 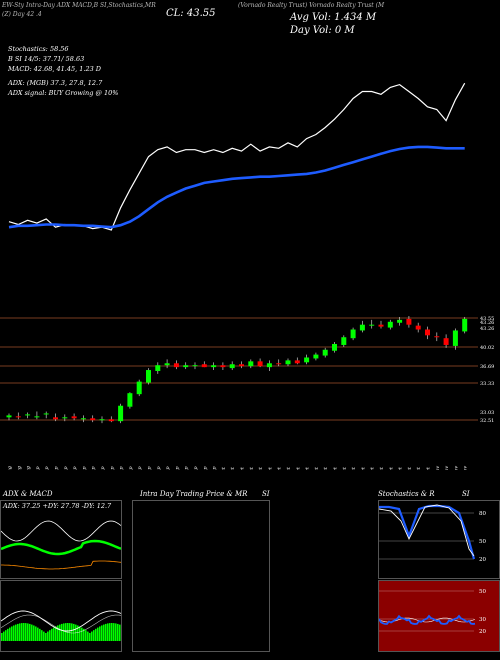 What do you see at coordinates (224, 468) in the screenshot?
I see `date-tick-label: 01 Oct` at bounding box center [224, 468].